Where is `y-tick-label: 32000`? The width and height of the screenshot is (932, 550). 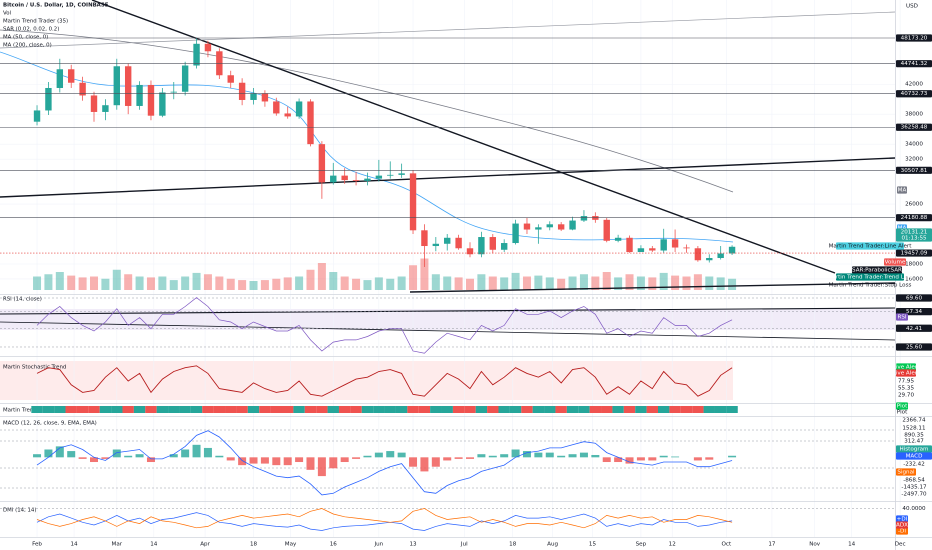 y-tick-label: 32000 is located at coordinates (914, 160).